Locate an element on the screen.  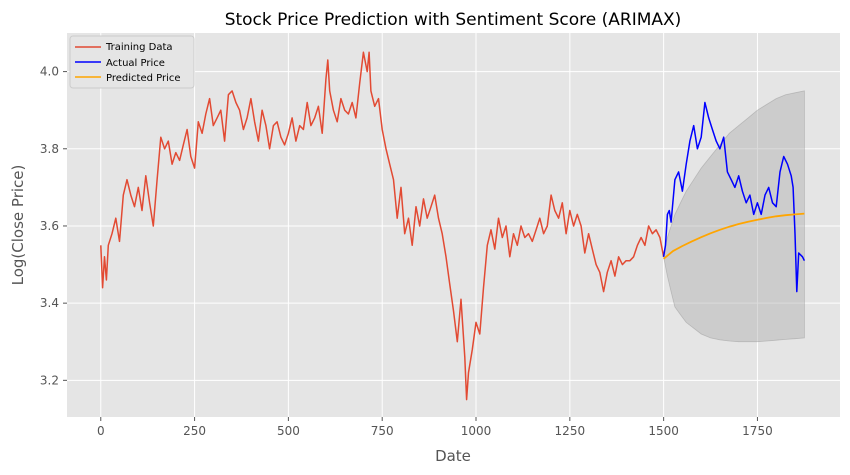
y-tick-label: 3.8 is located at coordinates (49, 149).